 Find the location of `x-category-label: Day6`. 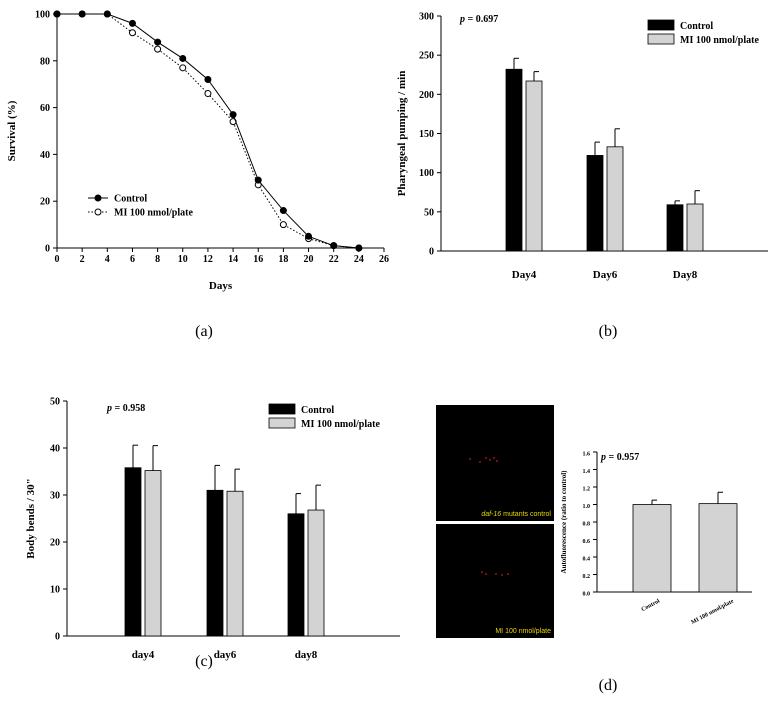

x-category-label: Day6 is located at coordinates (605, 275).